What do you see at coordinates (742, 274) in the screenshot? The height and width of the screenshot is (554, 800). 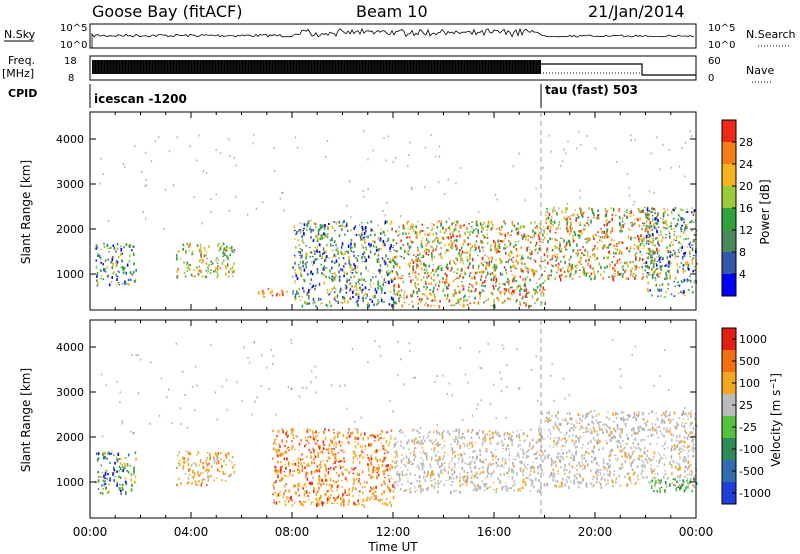 I see `colorbar-tick-label: 4` at bounding box center [742, 274].